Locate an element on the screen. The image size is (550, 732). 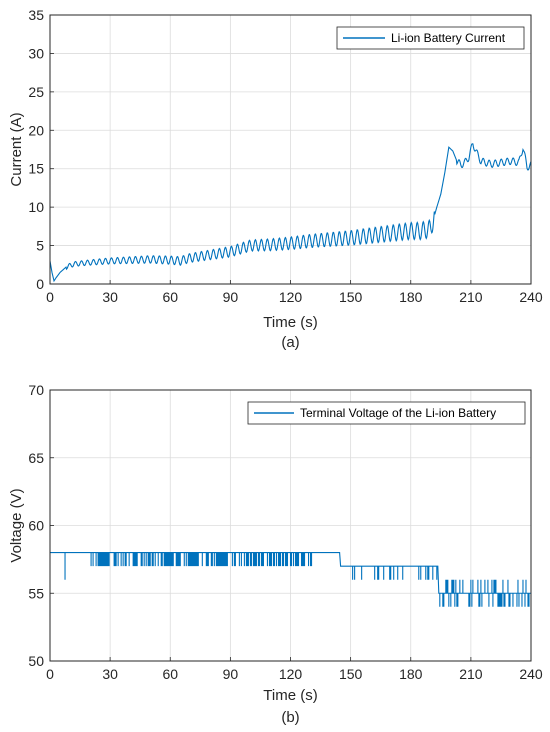
y-tick-label: 60 is located at coordinates (36, 526).